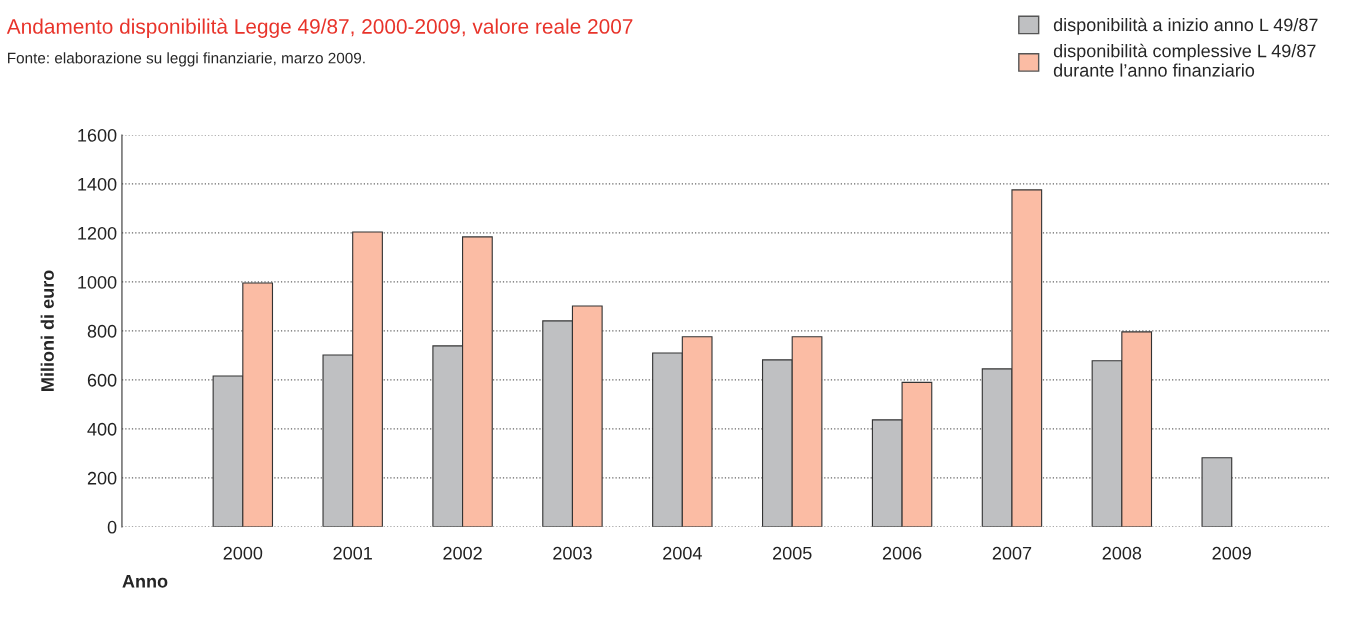  I want to click on bar, so click(1217, 492).